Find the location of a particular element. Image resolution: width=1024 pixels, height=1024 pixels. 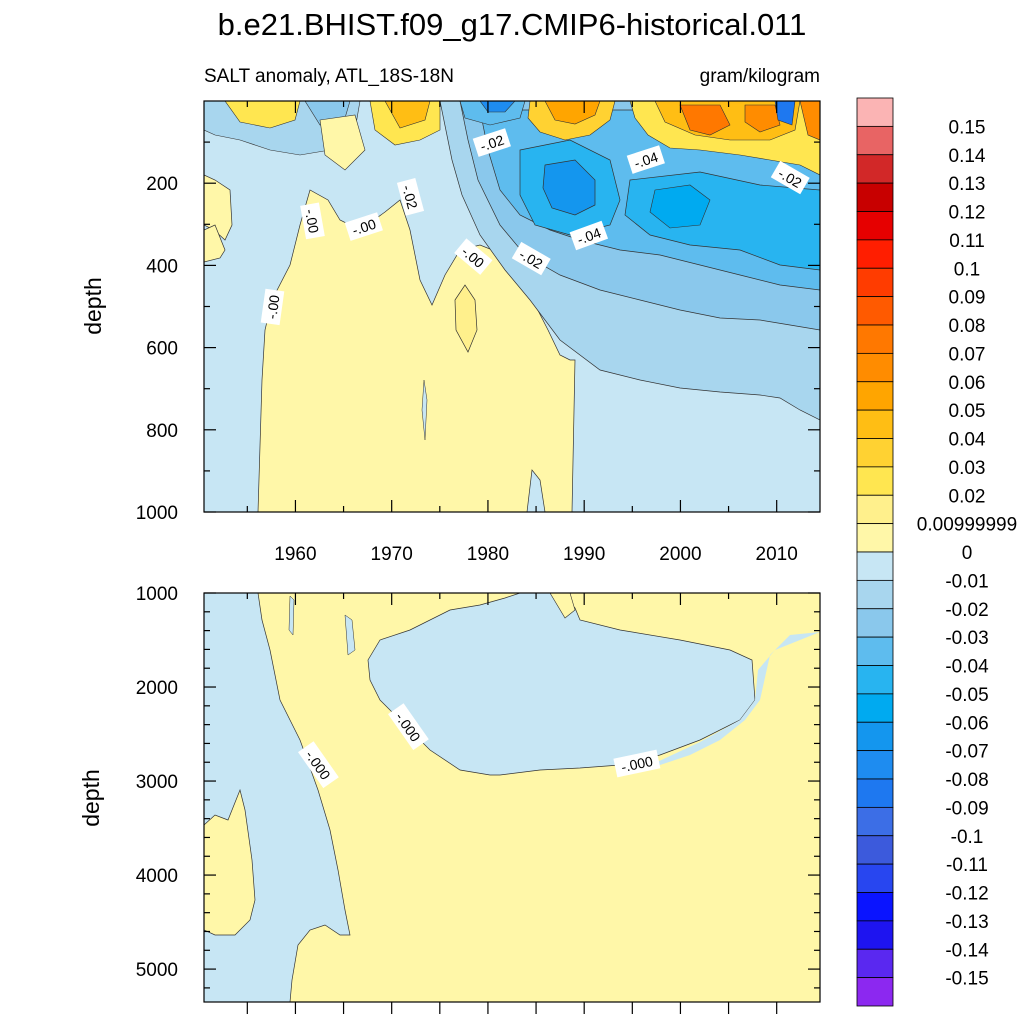

top-surface-pos-2e is located at coordinates (809, 121).